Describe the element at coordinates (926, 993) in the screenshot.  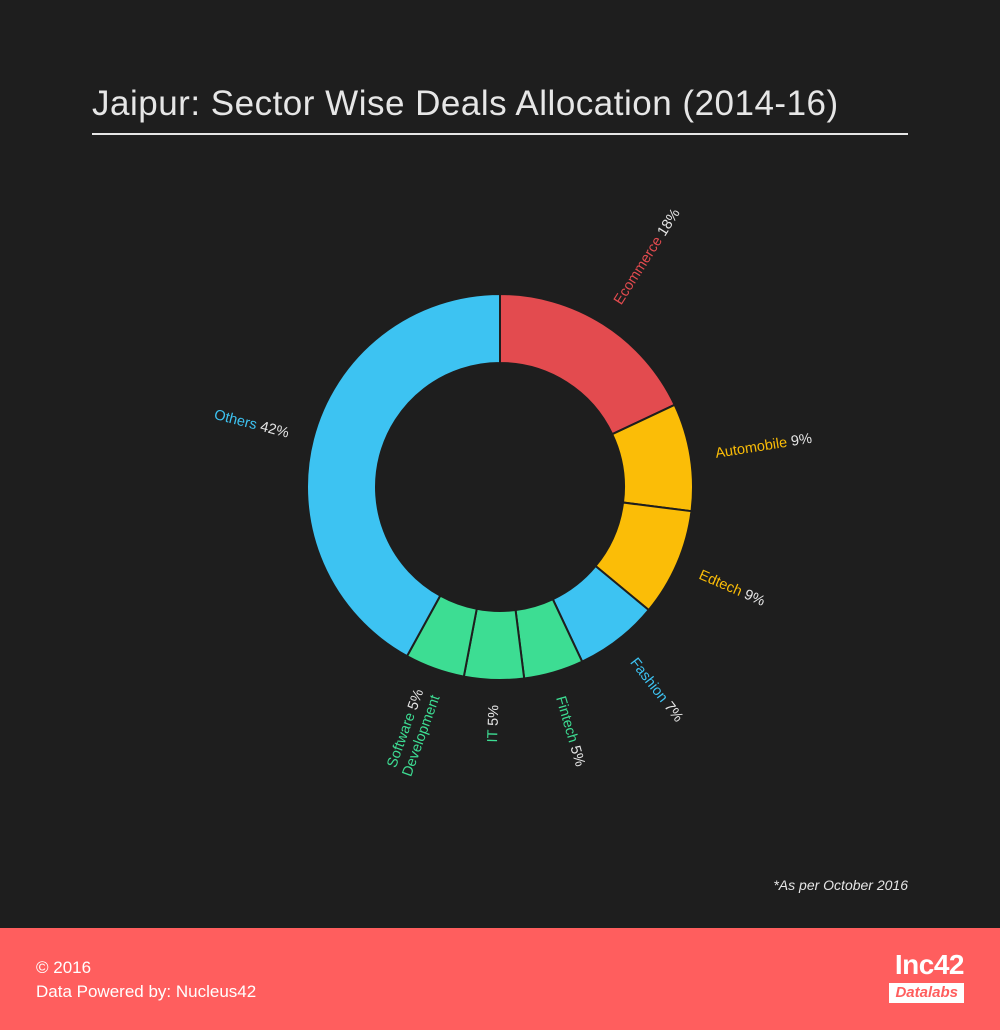
I see `brand-sub: Datalabs` at that location.